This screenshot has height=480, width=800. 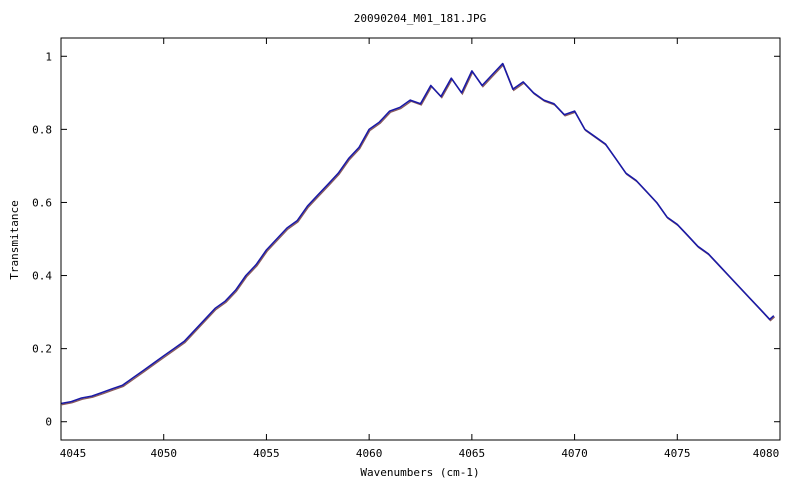 What do you see at coordinates (419, 472) in the screenshot?
I see `x-axis-label: Wavenumbers (cm-1)` at bounding box center [419, 472].